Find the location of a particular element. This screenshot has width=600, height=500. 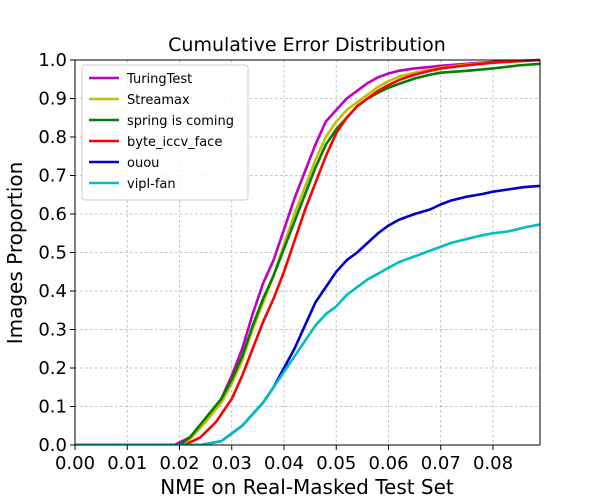

y-tick-label: 0.2 is located at coordinates (52, 368).